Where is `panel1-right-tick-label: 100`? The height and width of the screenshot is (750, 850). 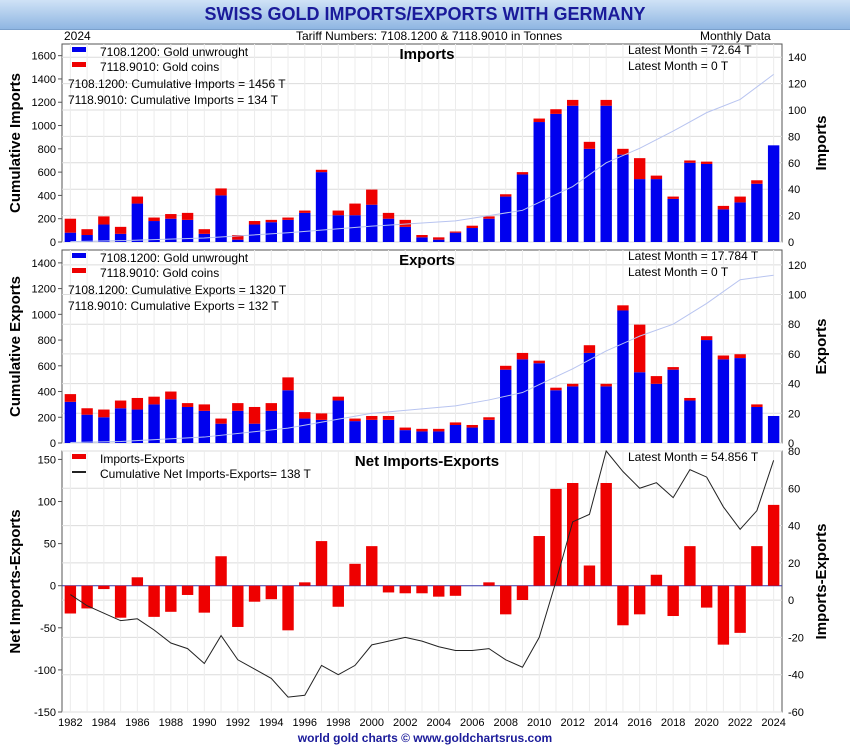
panel1-right-tick-label: 100 is located at coordinates (797, 111).